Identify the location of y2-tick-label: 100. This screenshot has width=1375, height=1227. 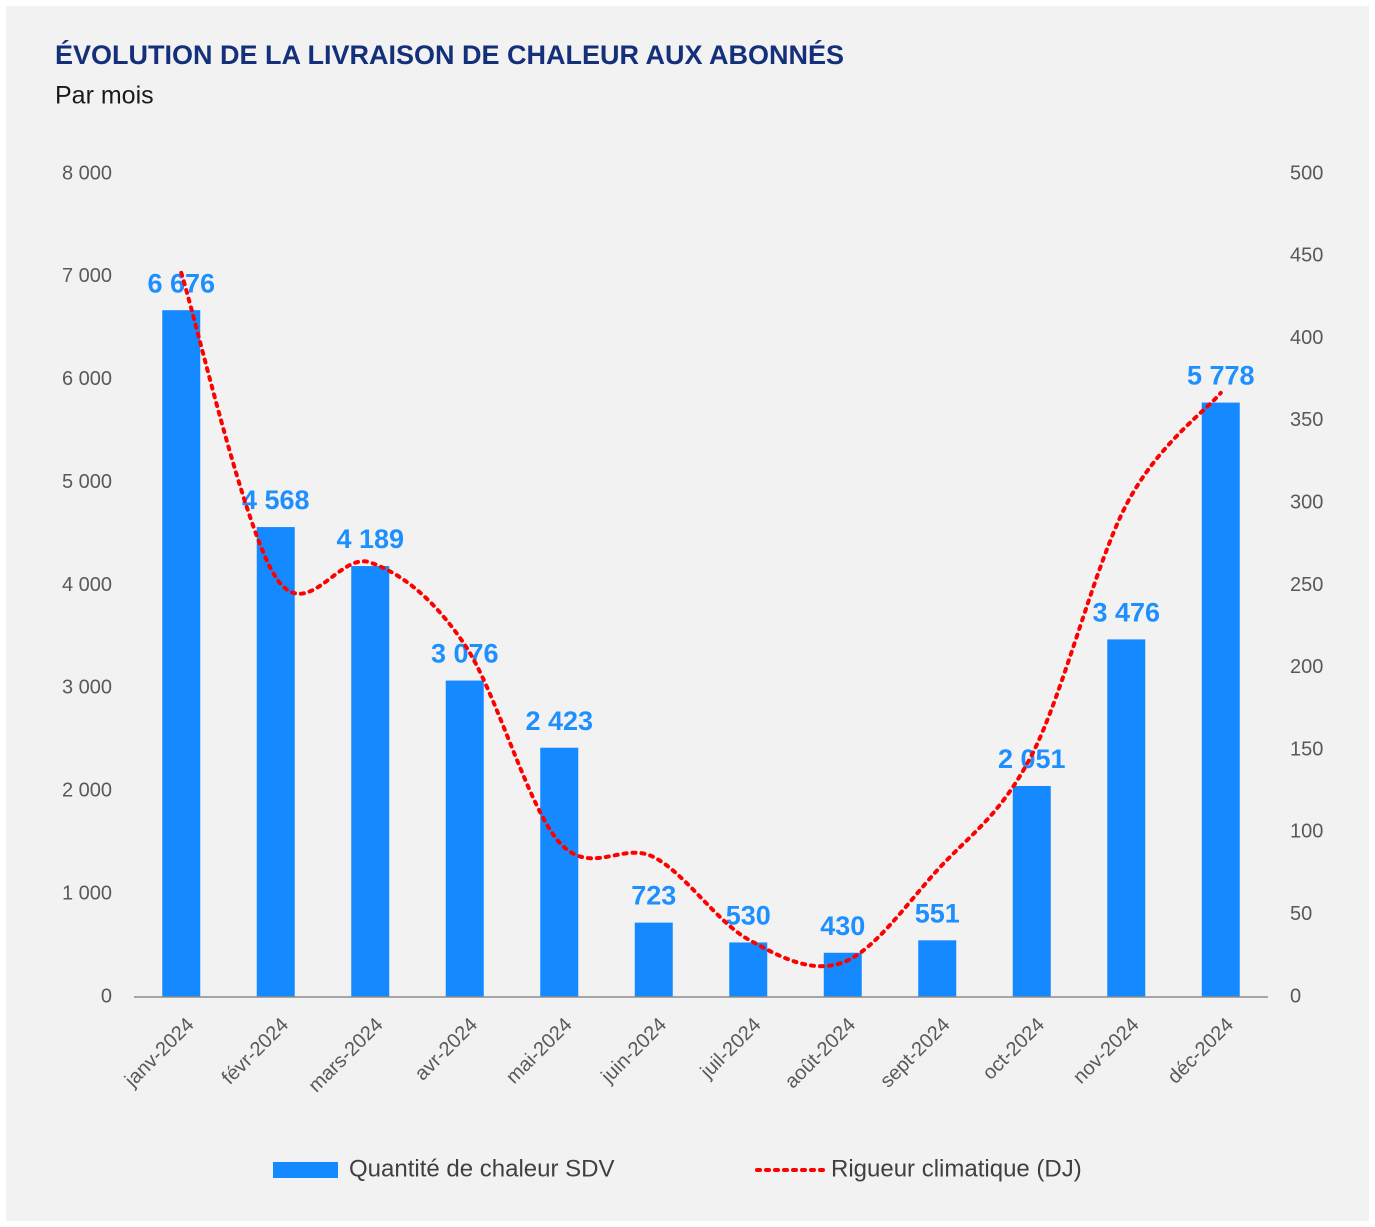
(1306, 832).